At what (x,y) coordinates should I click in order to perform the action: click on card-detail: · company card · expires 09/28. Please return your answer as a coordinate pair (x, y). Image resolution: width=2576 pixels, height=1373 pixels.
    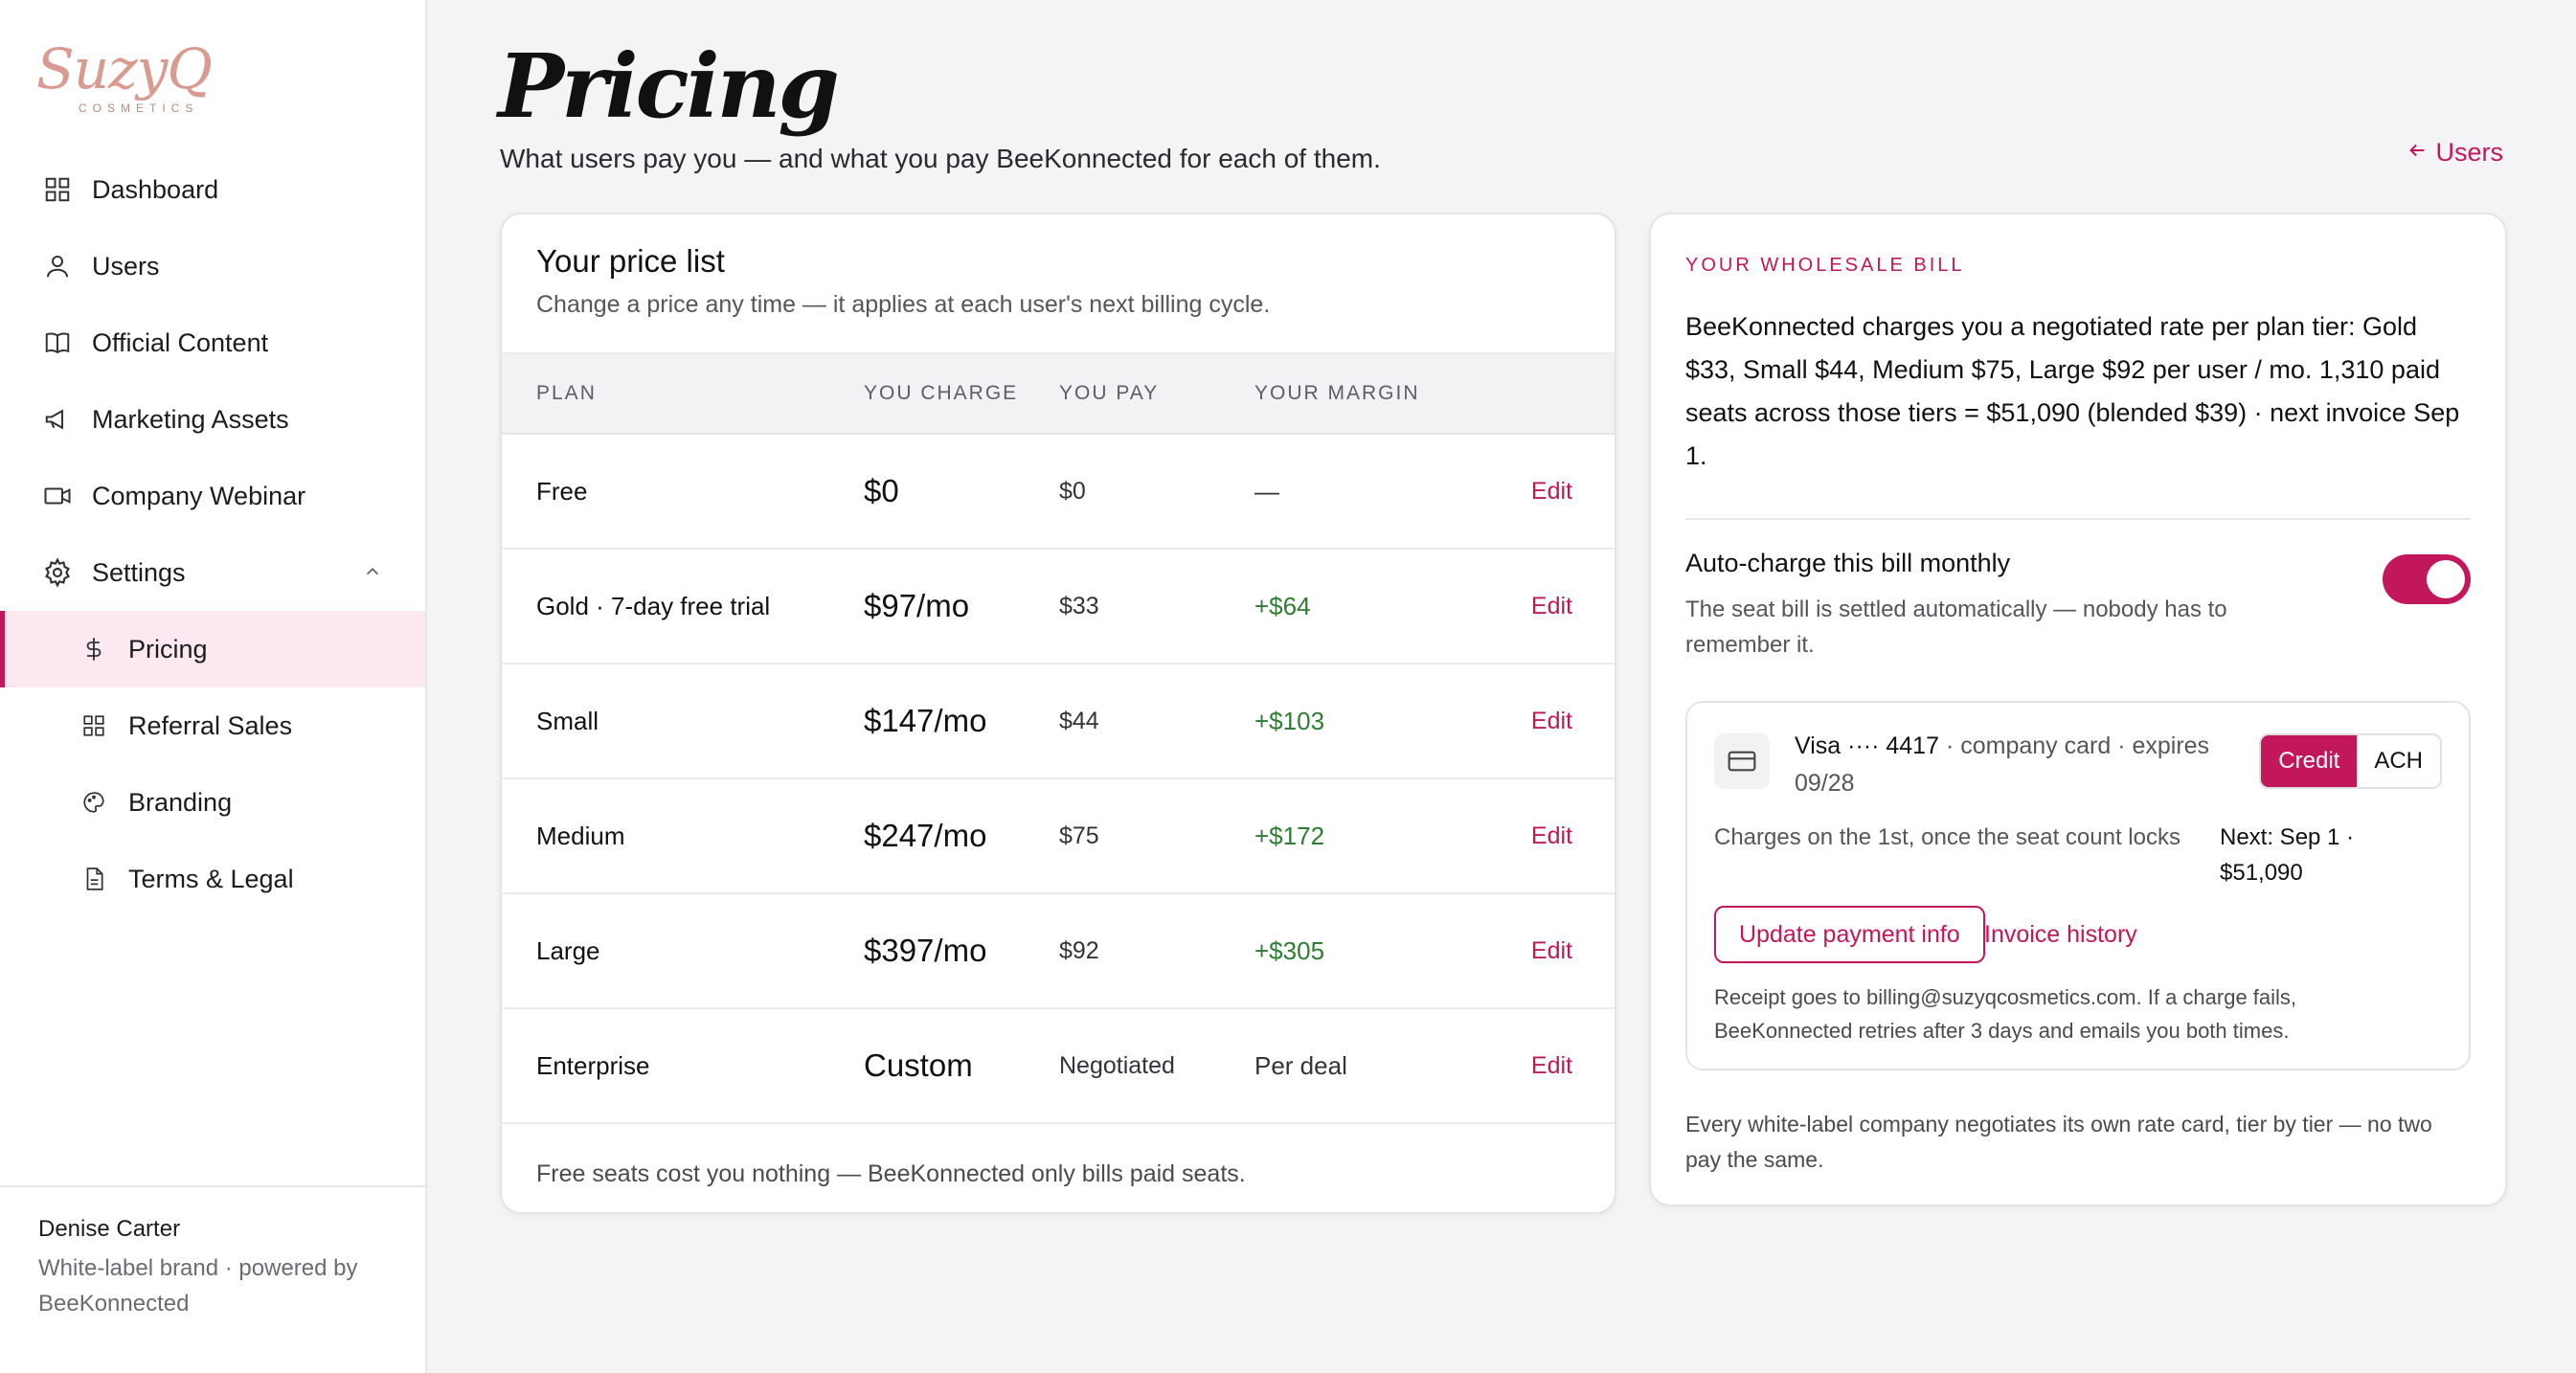
    Looking at the image, I should click on (2003, 764).